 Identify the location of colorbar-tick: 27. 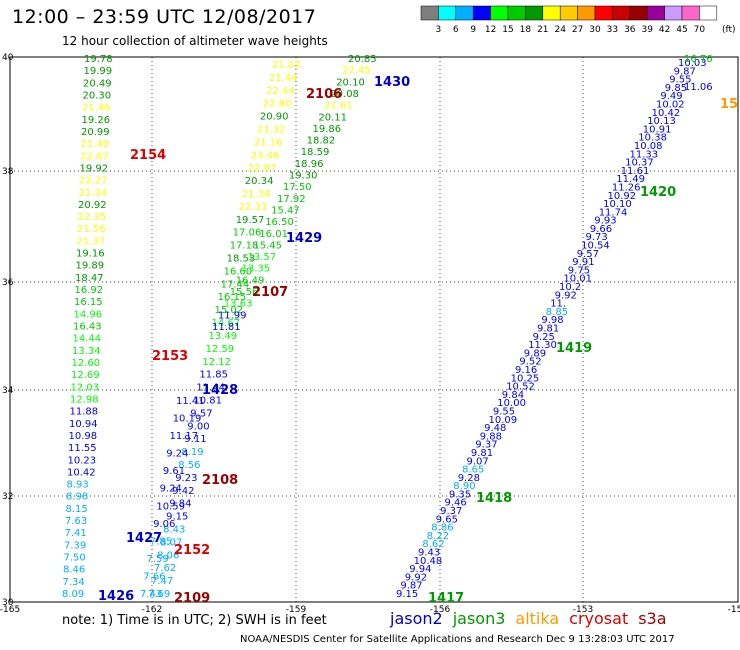
(577, 30).